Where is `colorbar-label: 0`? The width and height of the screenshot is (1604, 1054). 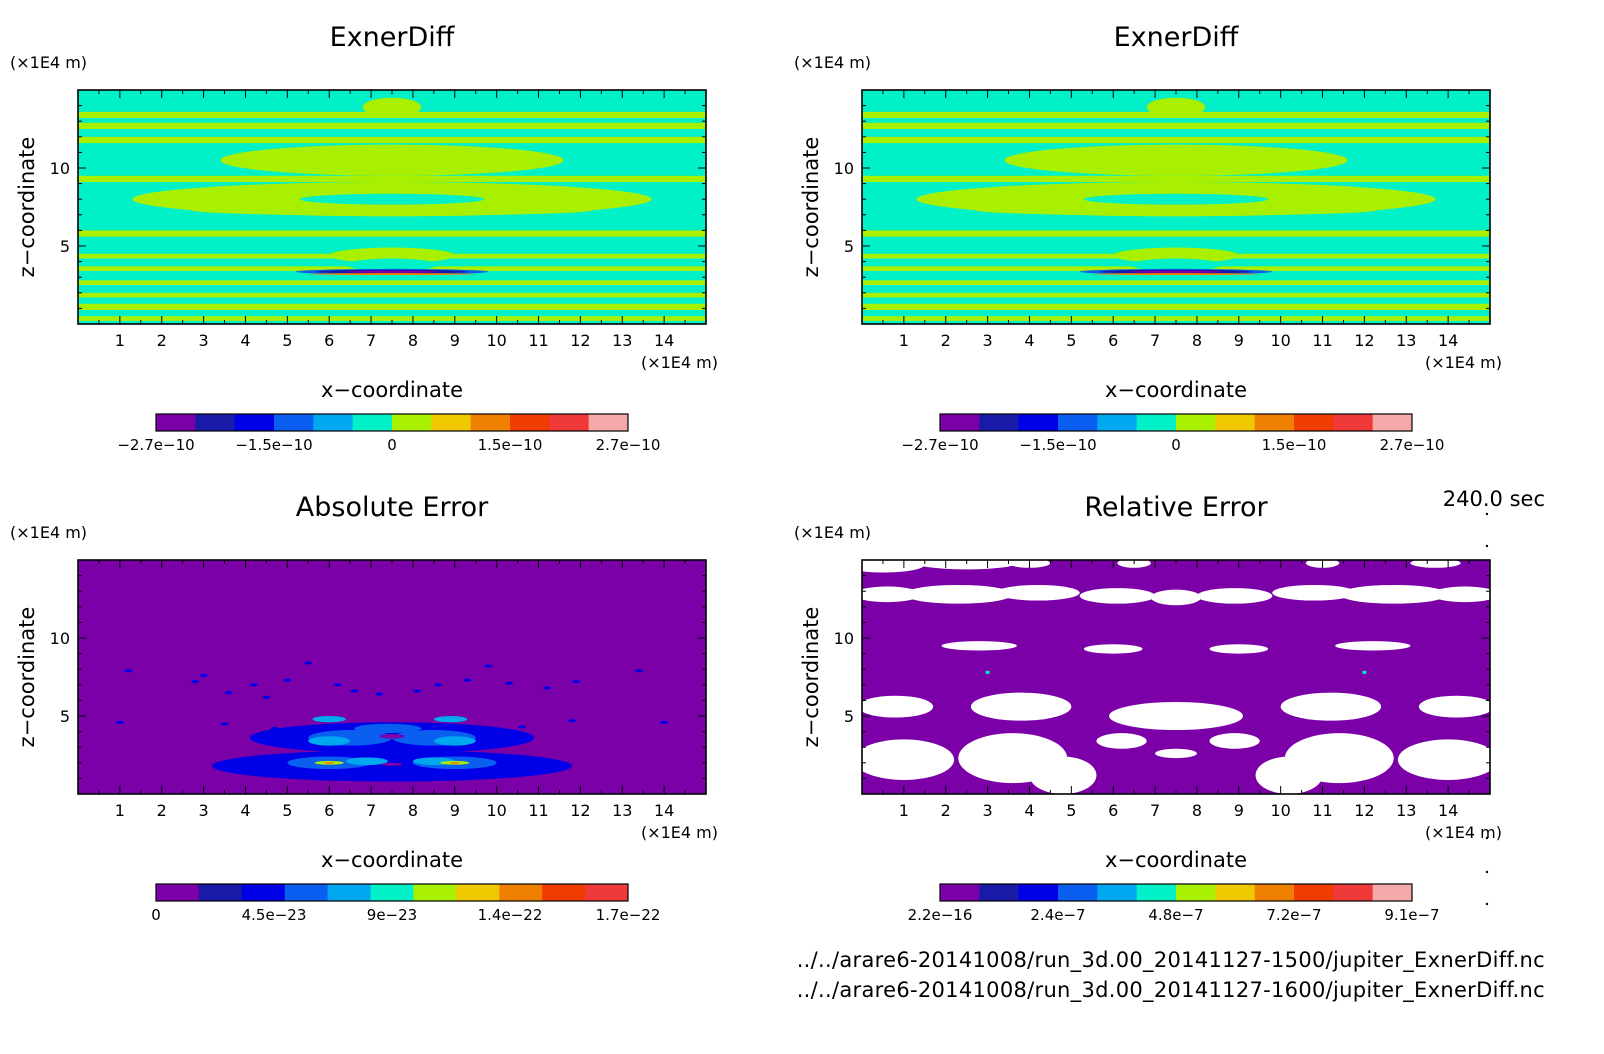
colorbar-label: 0 is located at coordinates (392, 445).